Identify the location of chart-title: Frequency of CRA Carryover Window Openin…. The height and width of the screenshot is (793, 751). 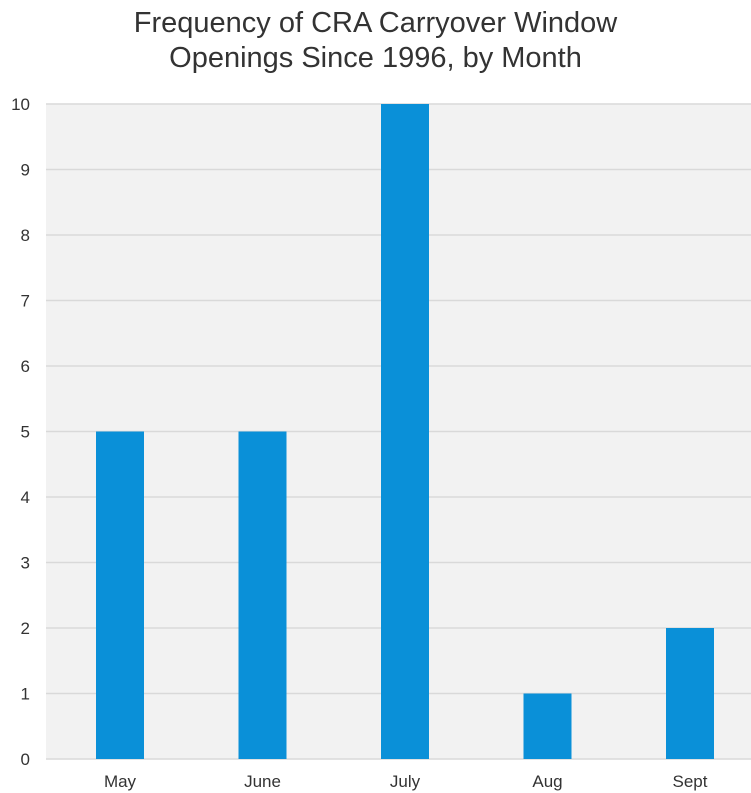
(375, 41).